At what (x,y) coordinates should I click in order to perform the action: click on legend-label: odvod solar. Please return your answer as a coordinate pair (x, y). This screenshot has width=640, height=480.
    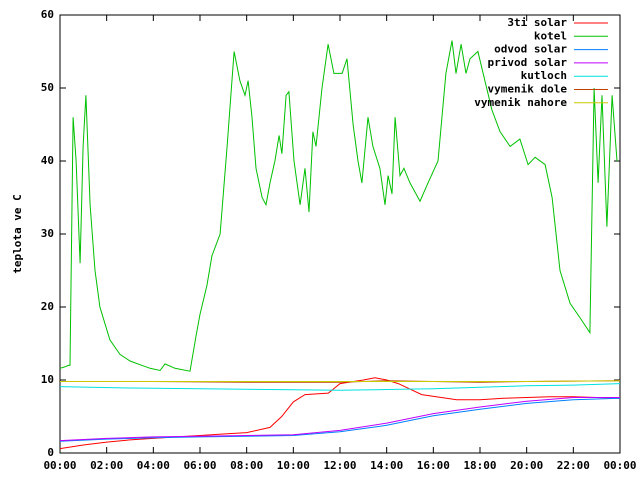
    Looking at the image, I should click on (530, 49).